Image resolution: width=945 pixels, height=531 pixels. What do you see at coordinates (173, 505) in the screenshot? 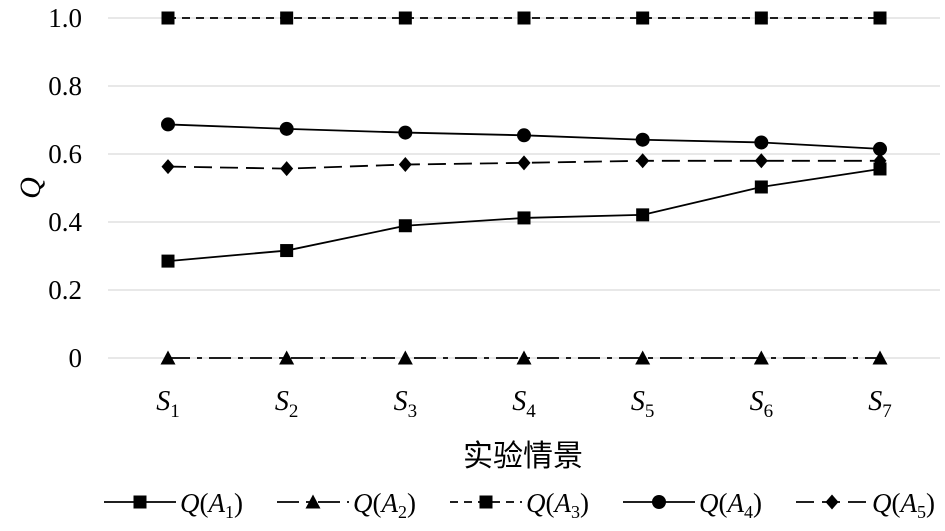
I see `legend-item: Q(A1)` at bounding box center [173, 505].